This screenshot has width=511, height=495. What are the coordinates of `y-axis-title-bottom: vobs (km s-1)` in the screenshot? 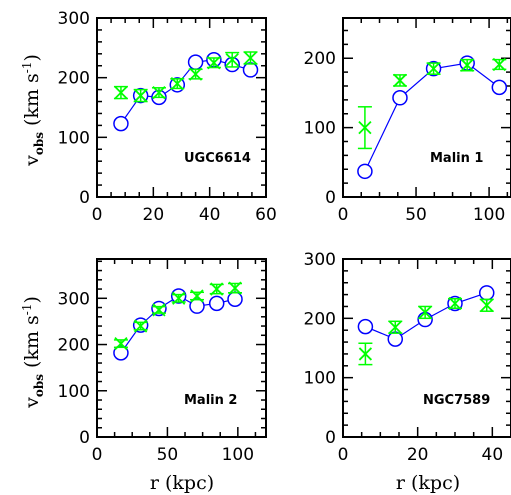 It's located at (33, 352).